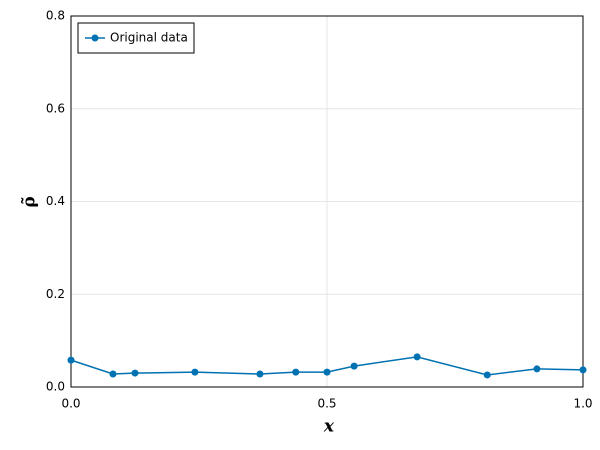 Image resolution: width=600 pixels, height=450 pixels. What do you see at coordinates (55, 108) in the screenshot?
I see `y-tick-label: 0.6` at bounding box center [55, 108].